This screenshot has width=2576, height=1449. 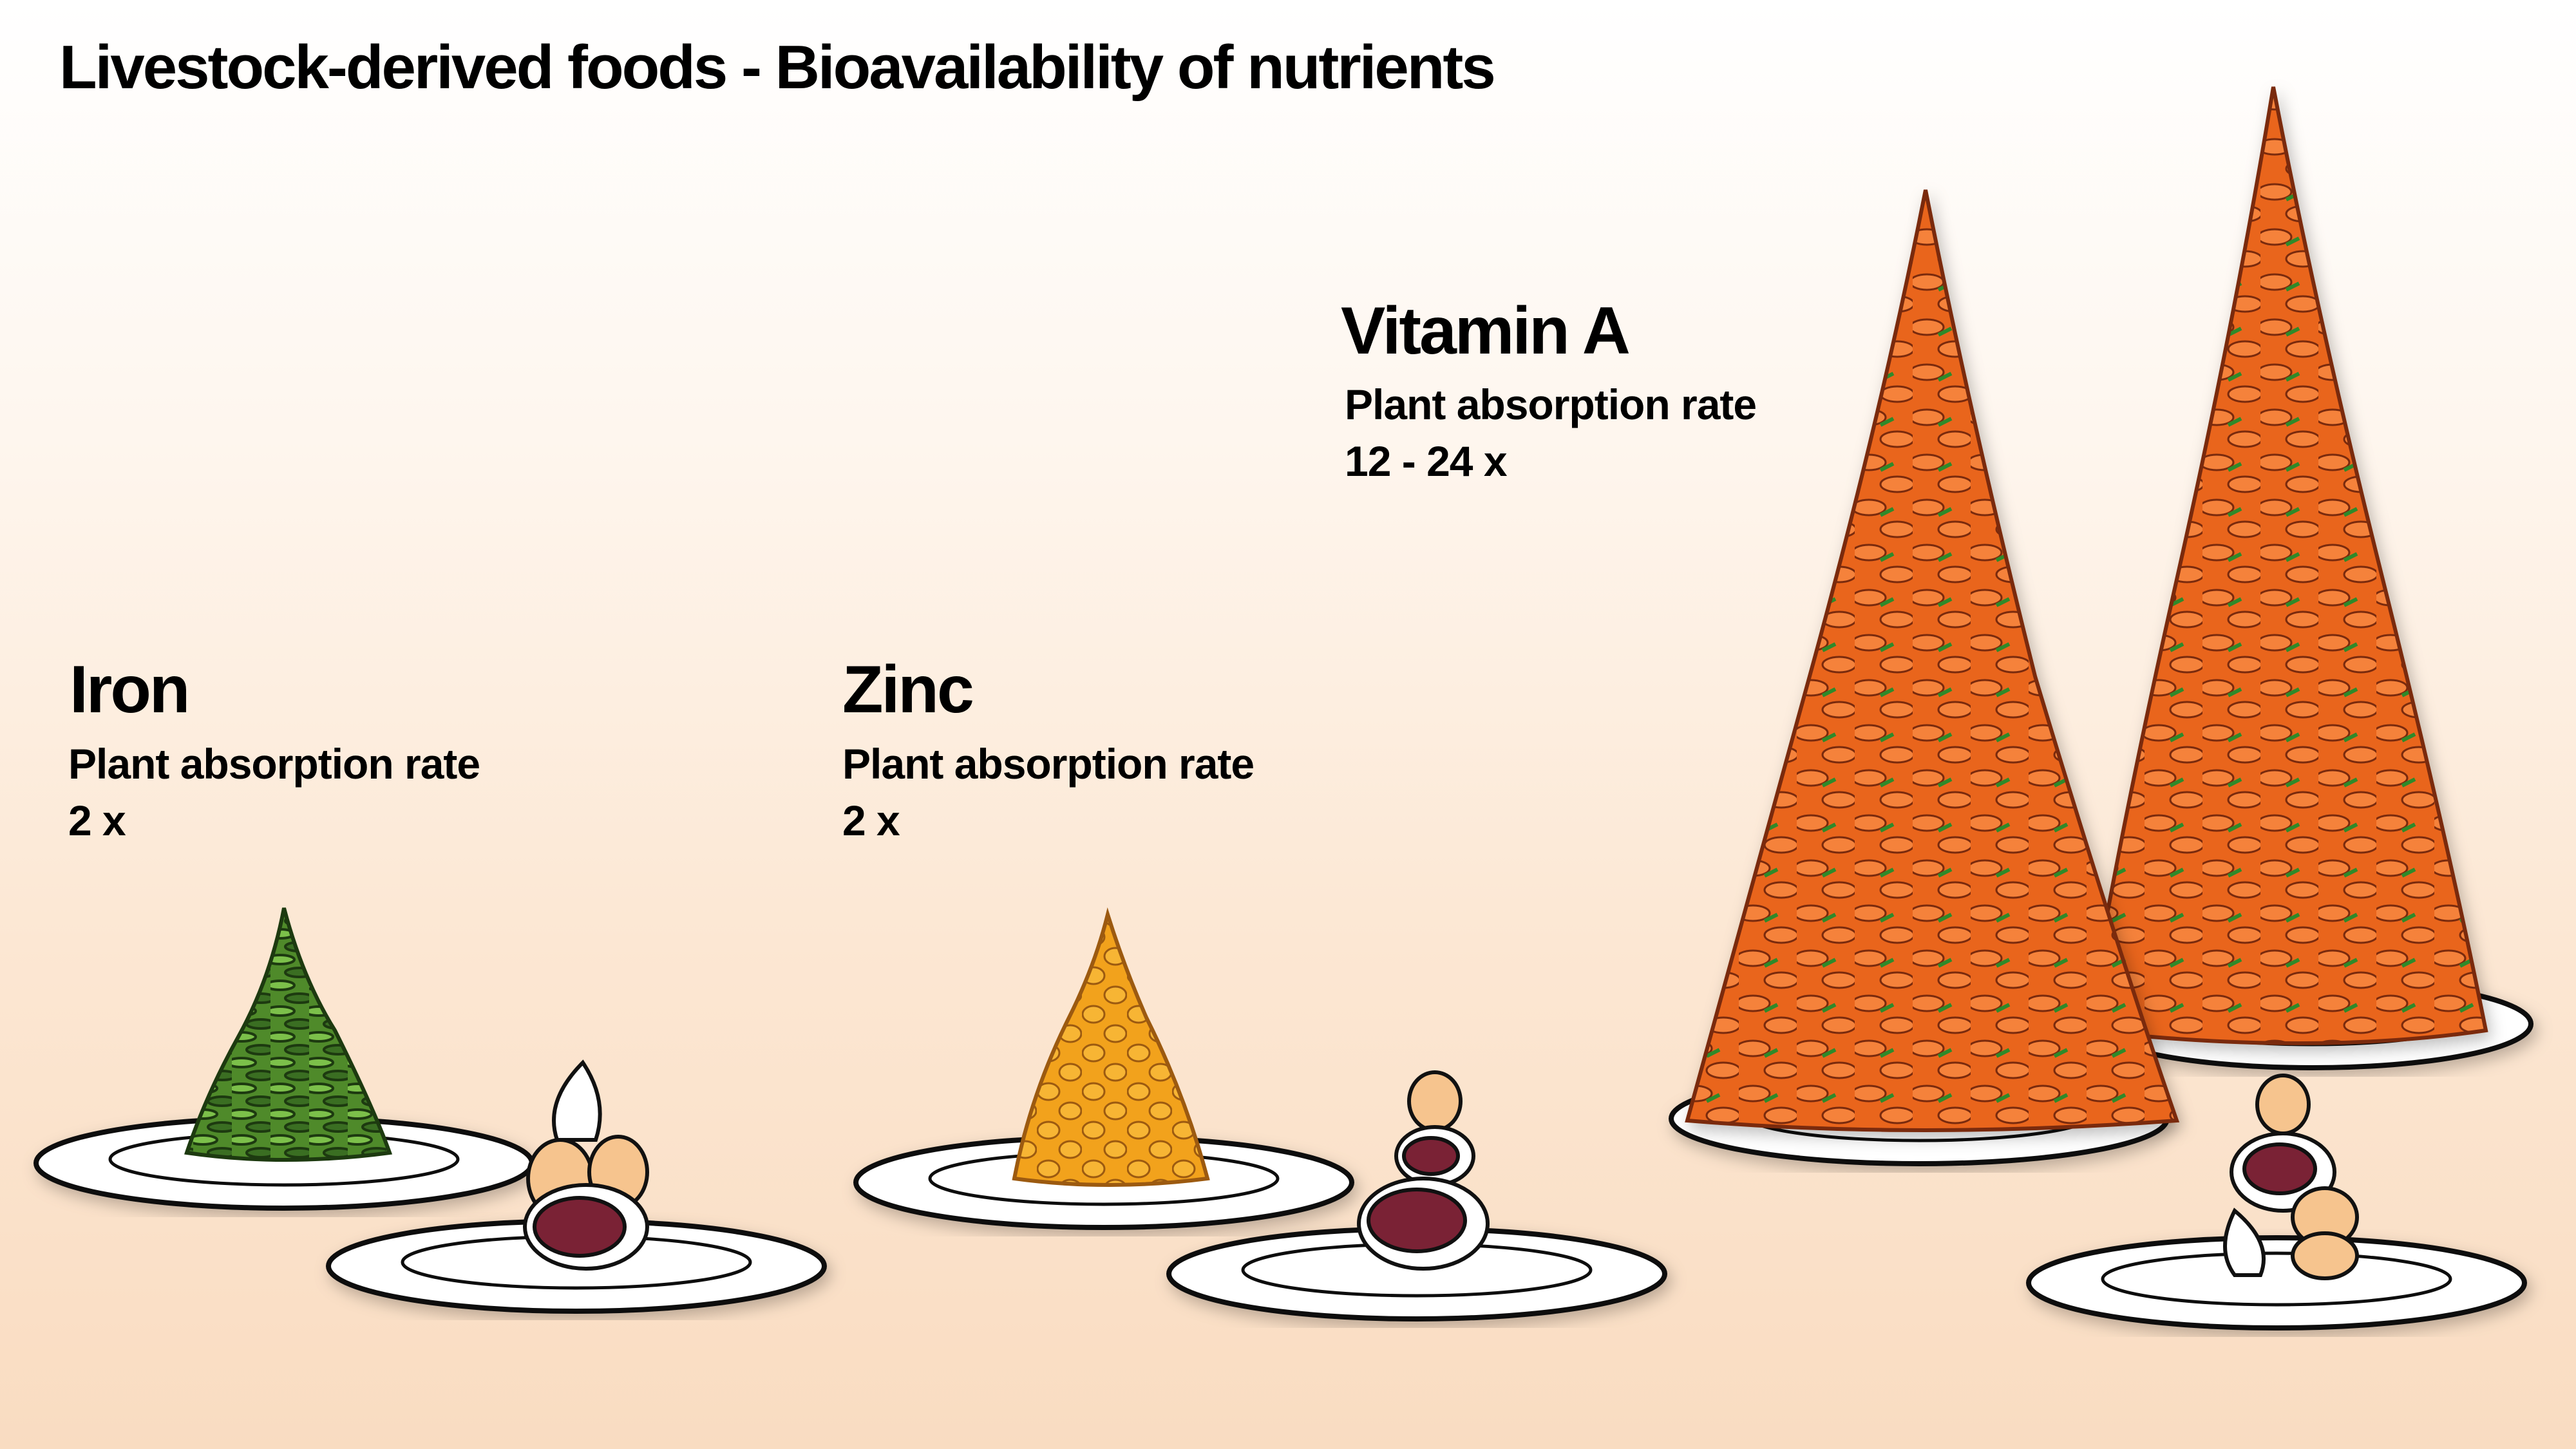 I want to click on zinc-rate-label: Plant absorption rate, so click(x=1048, y=764).